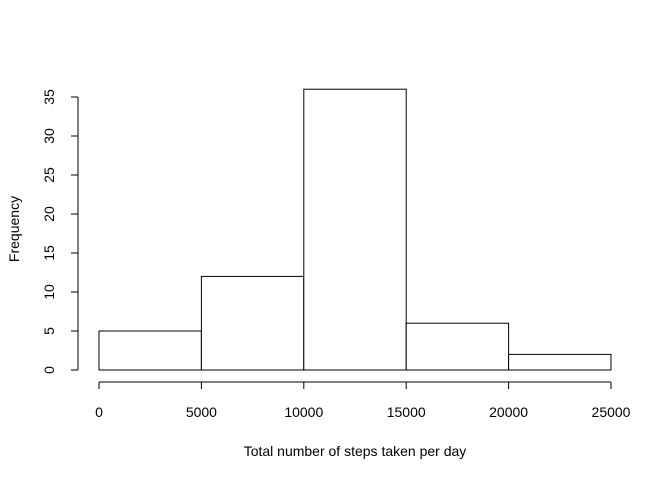 The height and width of the screenshot is (480, 672). I want to click on x-tick-label: 0, so click(99, 412).